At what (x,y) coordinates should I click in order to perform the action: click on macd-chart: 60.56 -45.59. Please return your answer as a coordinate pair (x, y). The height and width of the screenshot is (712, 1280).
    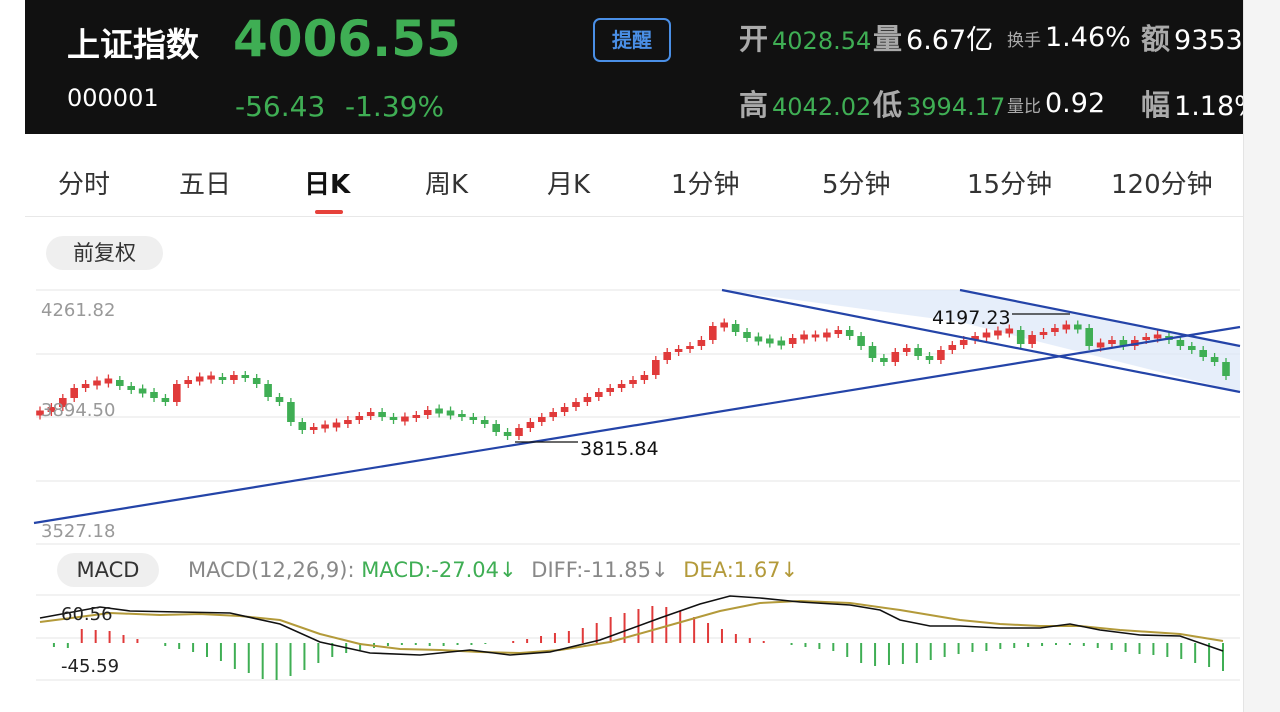
    Looking at the image, I should click on (631, 637).